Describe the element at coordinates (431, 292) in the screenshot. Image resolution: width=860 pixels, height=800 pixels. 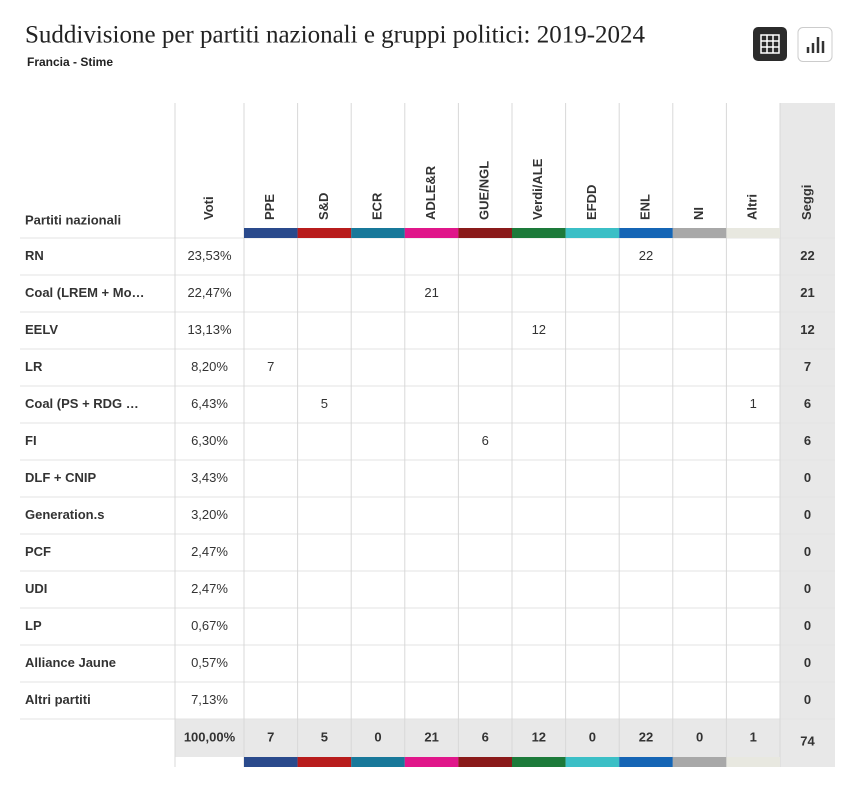
I see `seat-cell: 21` at that location.